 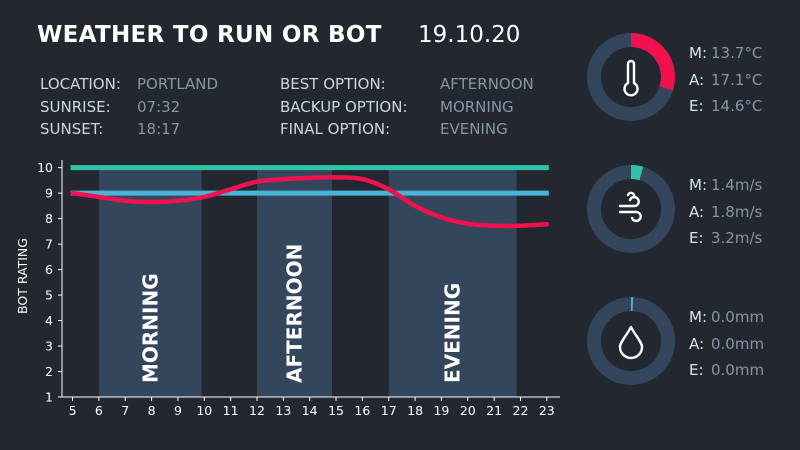 I want to click on x-tick-label: 14, so click(x=310, y=410).